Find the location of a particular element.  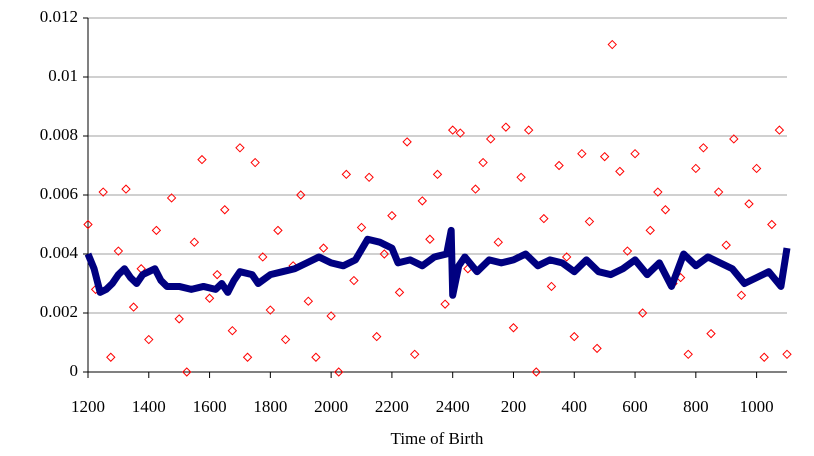

y-tick-label: 0.008 is located at coordinates (59, 134).